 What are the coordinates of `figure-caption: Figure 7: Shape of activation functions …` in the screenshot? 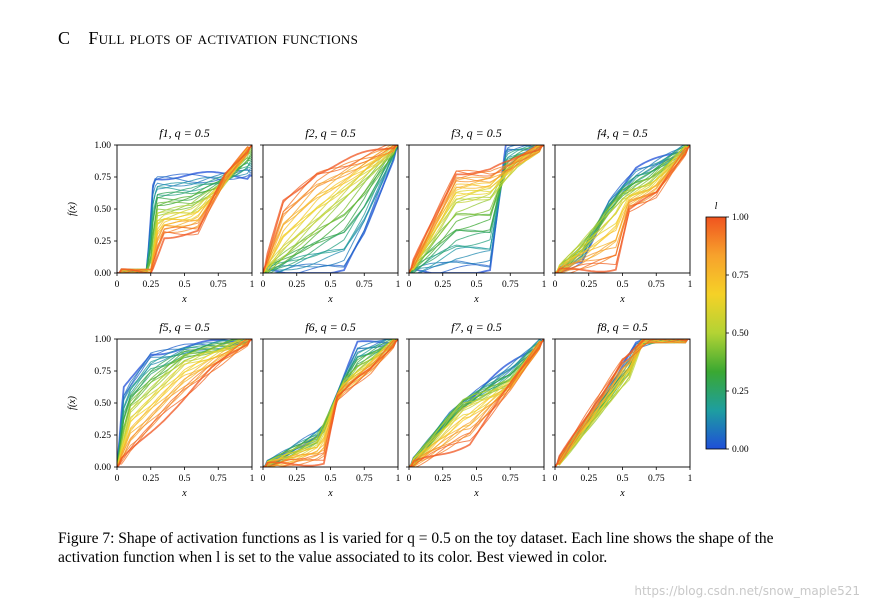 It's located at (416, 548).